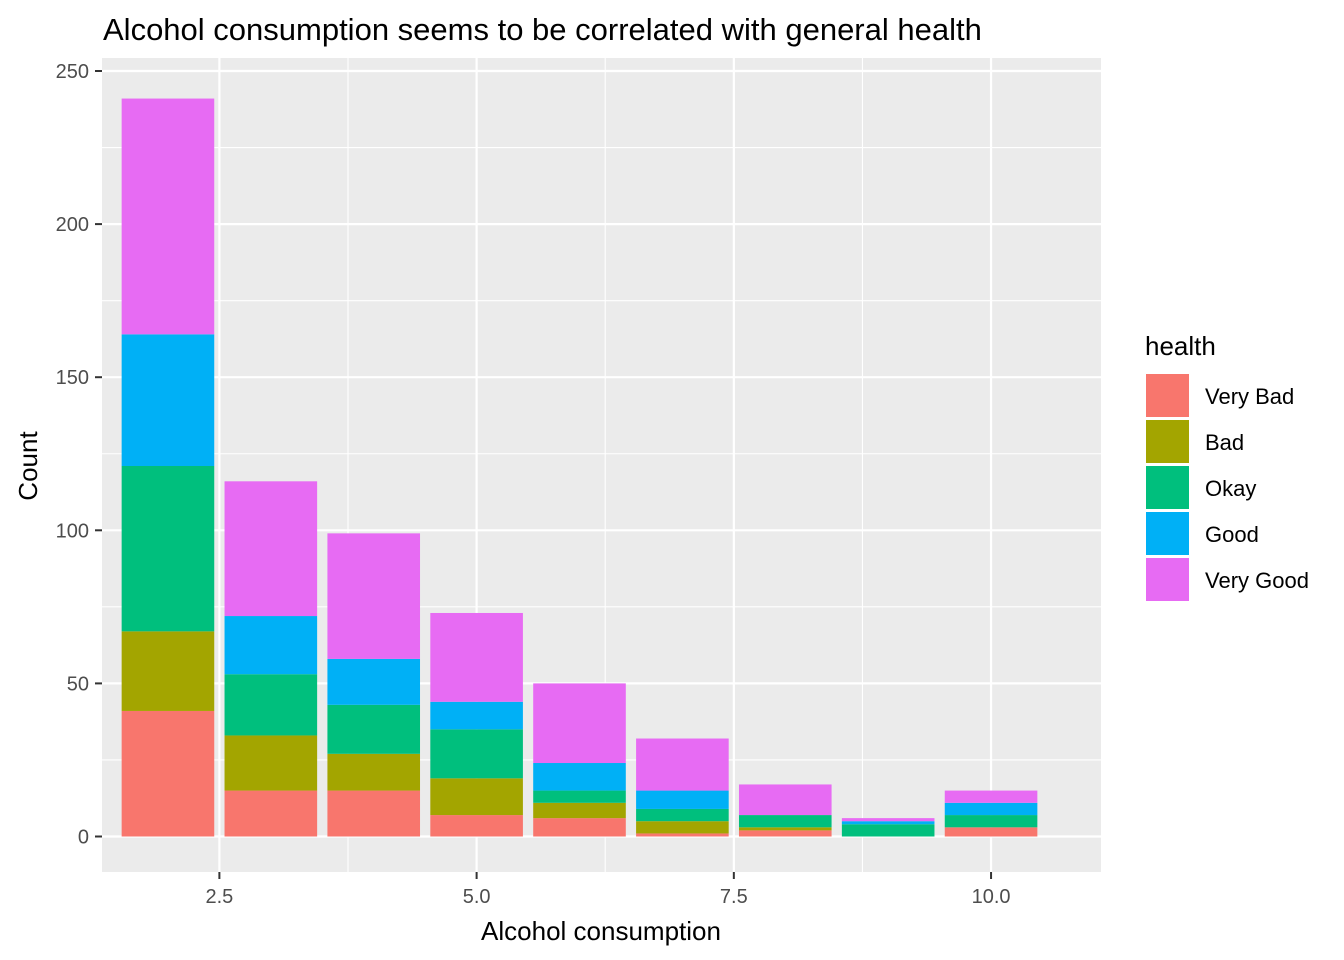  I want to click on legend-title: health, so click(1180, 346).